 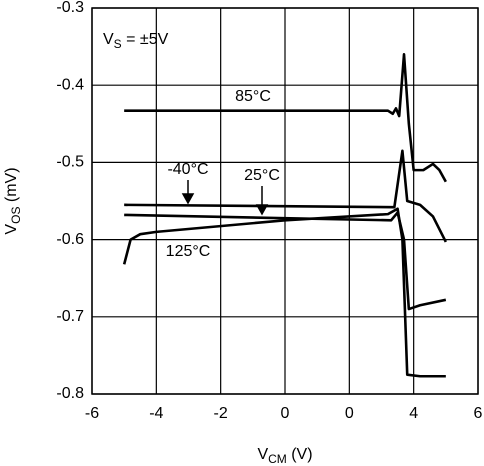 I want to click on condition-label-sub: S, so click(x=118, y=44).